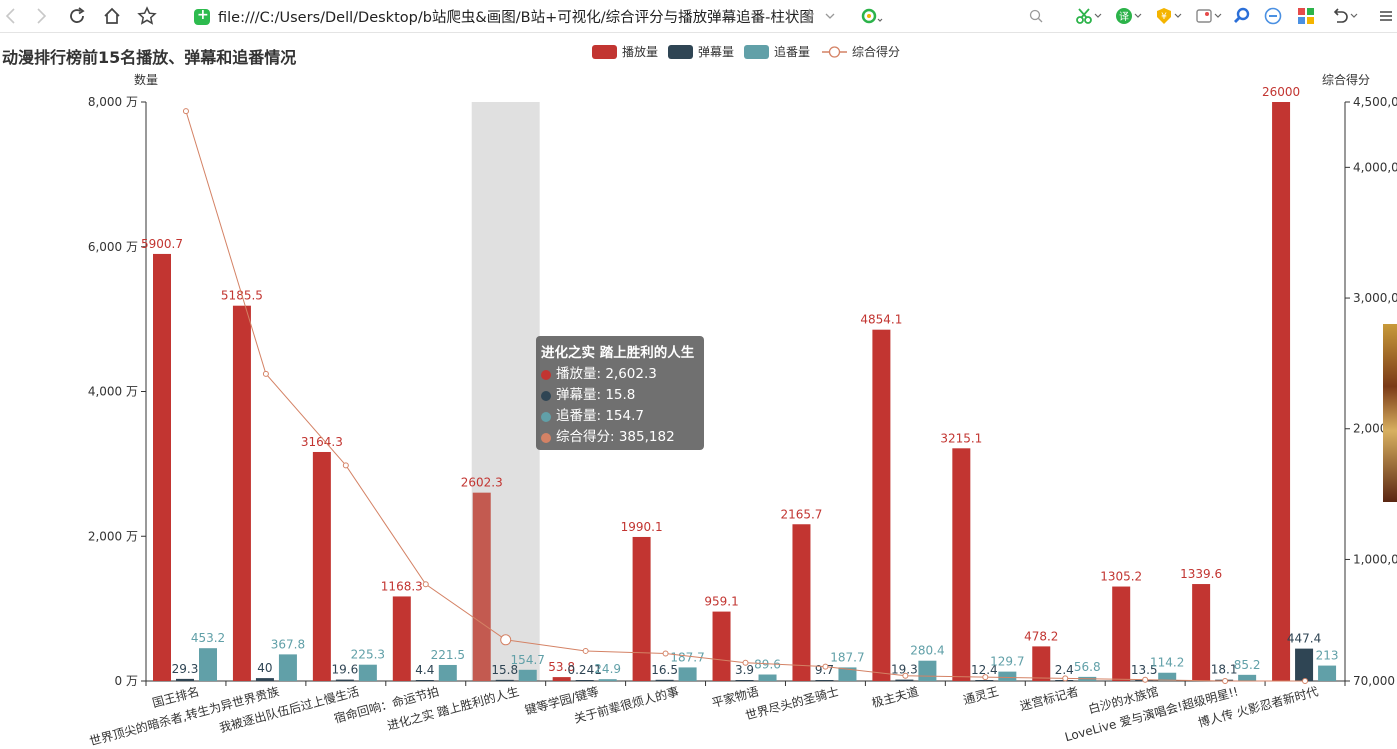 The height and width of the screenshot is (749, 1397). Describe the element at coordinates (767, 665) in the screenshot. I see `data-label-follow: 89.6` at that location.